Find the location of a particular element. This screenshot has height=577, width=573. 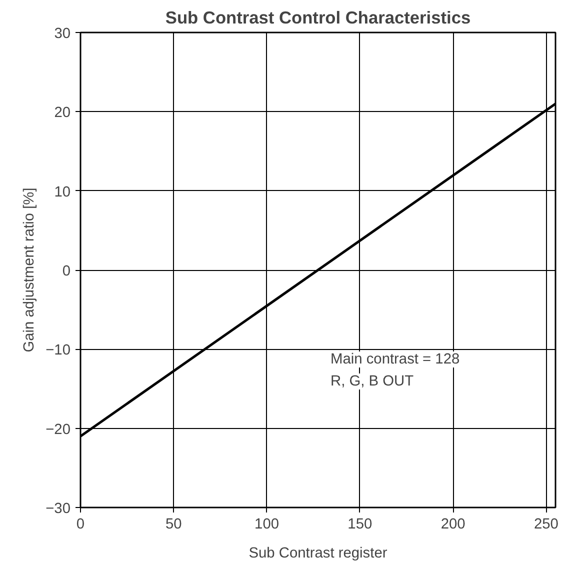

y-tick-label: 30 is located at coordinates (62, 34).